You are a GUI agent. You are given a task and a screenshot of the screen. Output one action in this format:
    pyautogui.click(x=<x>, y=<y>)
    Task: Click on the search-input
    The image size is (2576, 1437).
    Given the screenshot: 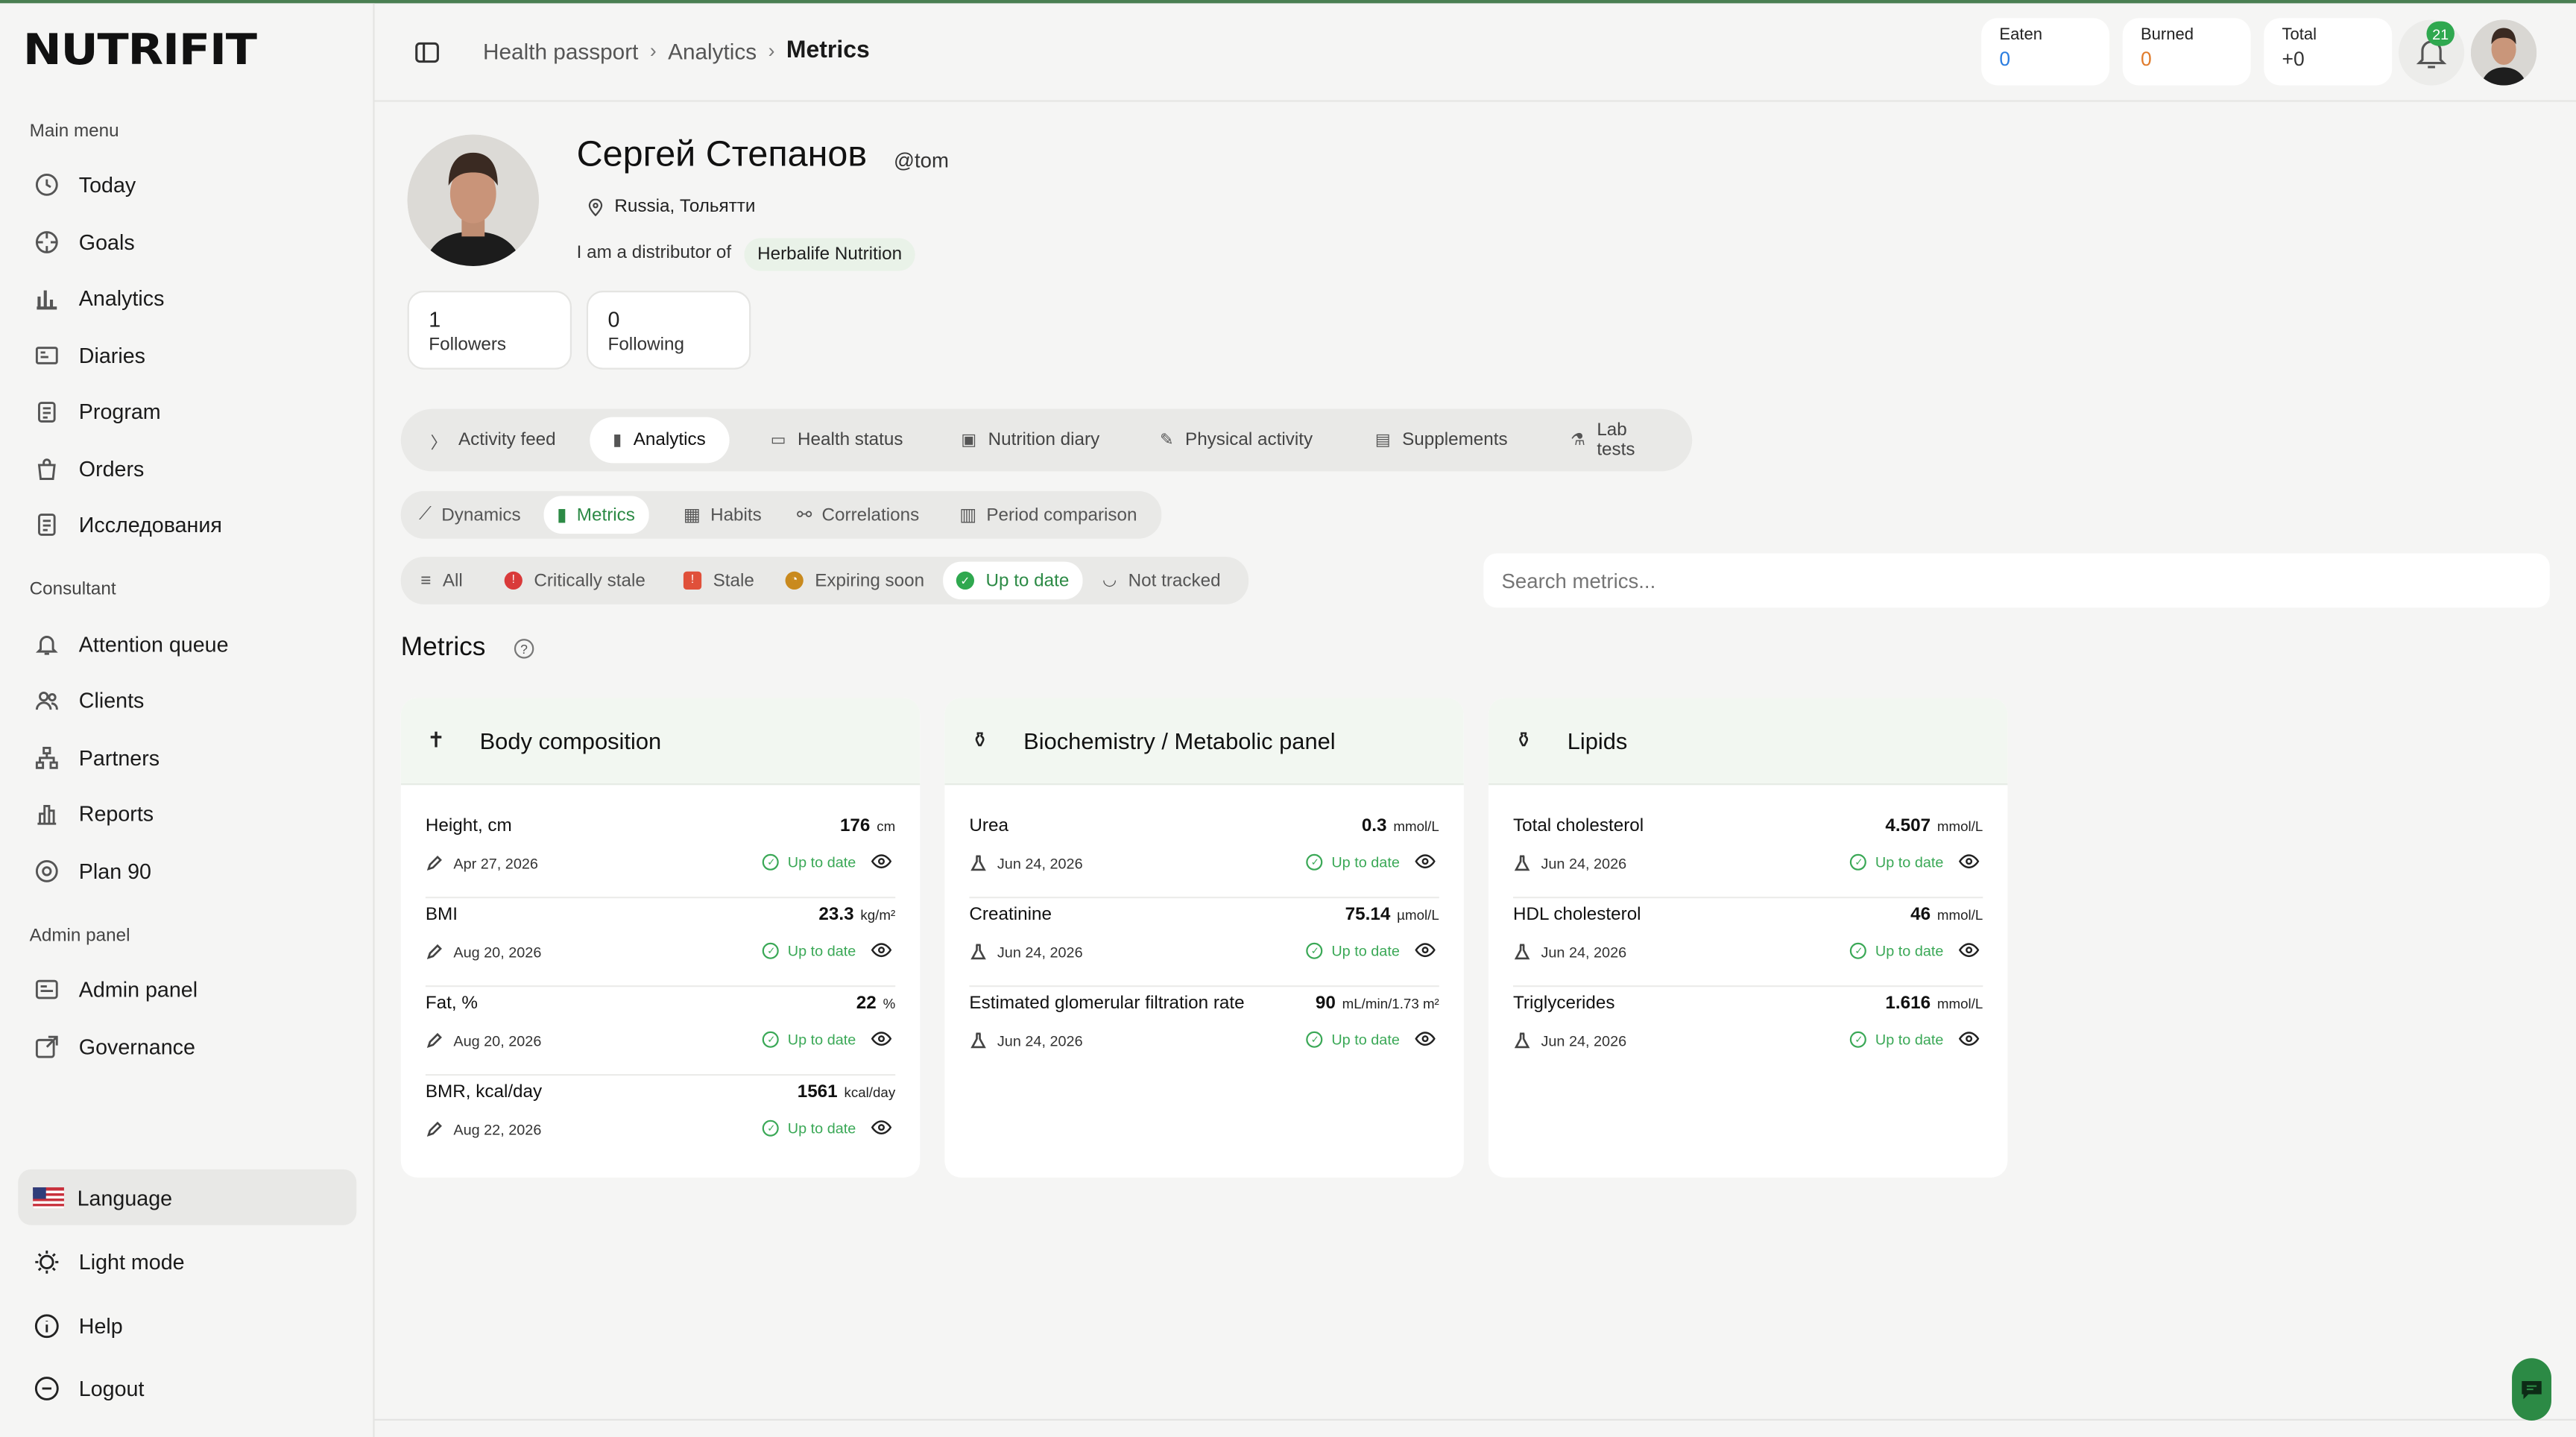 What is the action you would take?
    pyautogui.click(x=2016, y=581)
    